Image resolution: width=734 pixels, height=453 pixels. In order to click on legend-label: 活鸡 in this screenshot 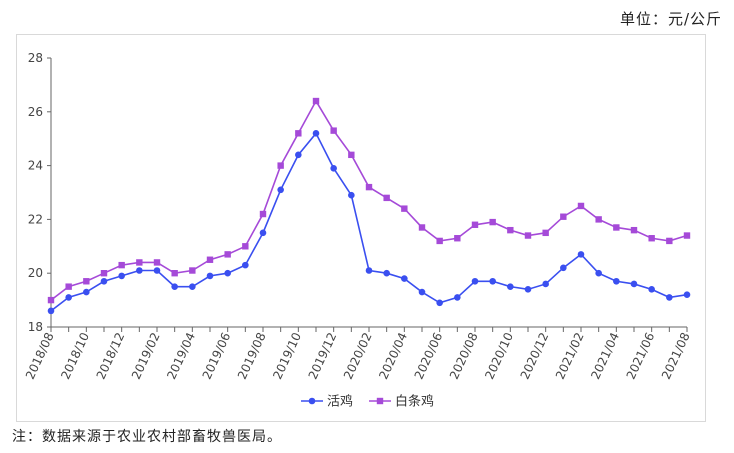, I will do `click(340, 402)`.